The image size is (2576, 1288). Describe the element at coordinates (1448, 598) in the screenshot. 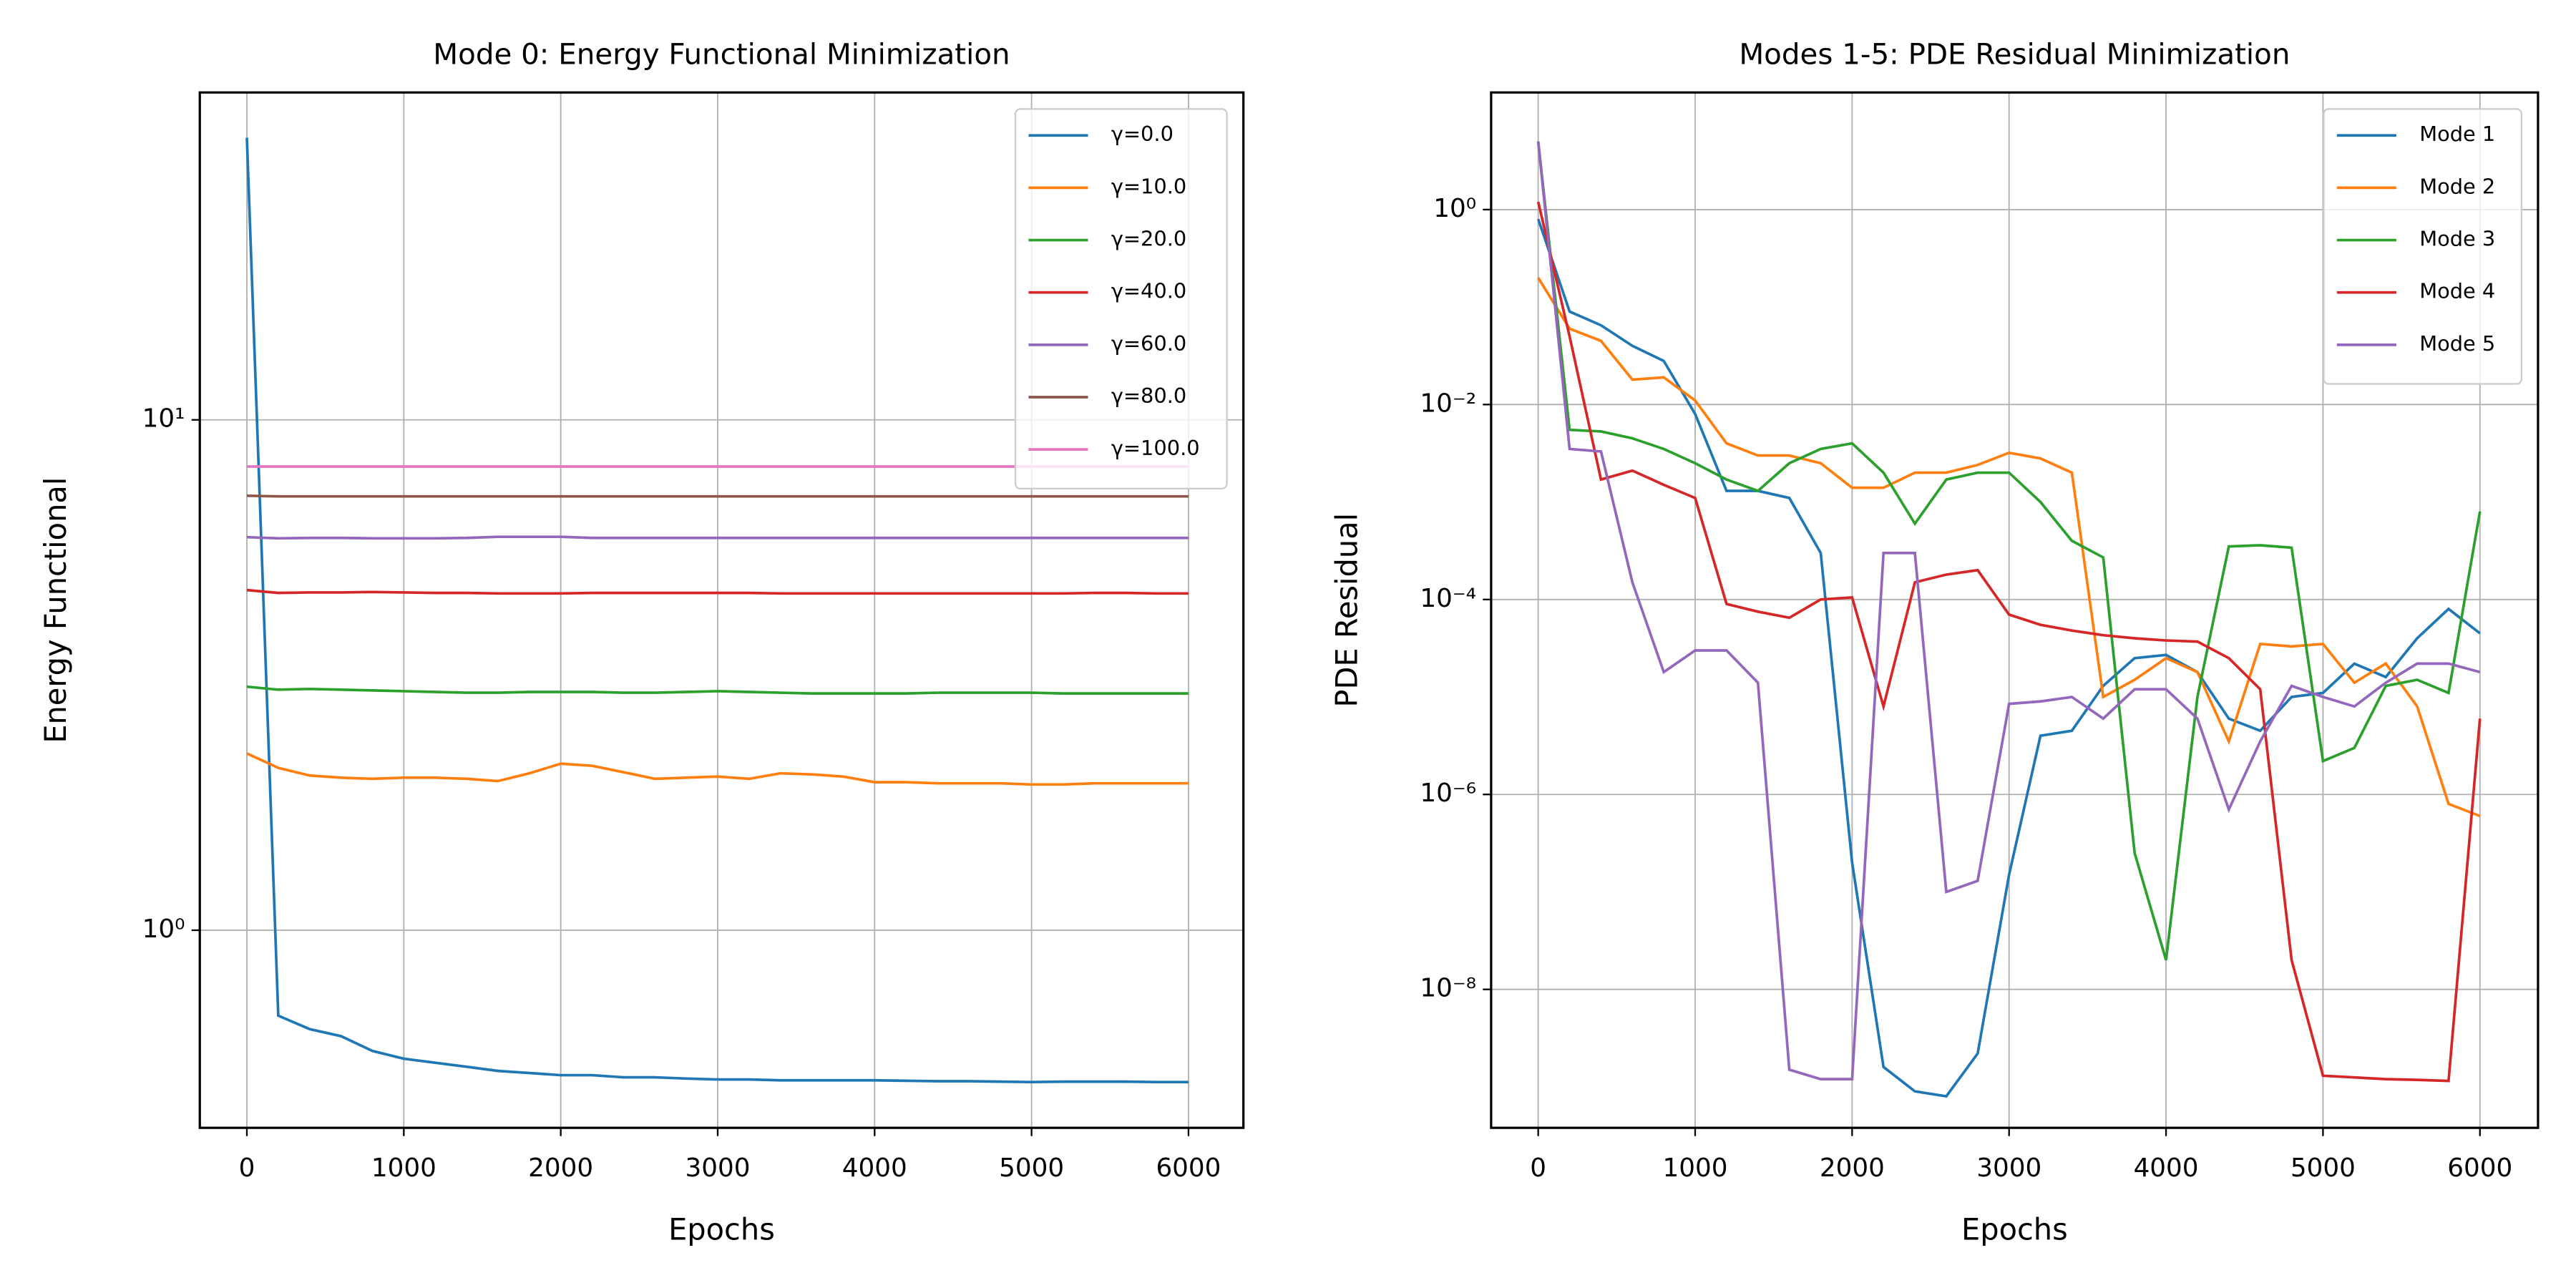

I see `y-tick-label: 10⁻⁴` at that location.